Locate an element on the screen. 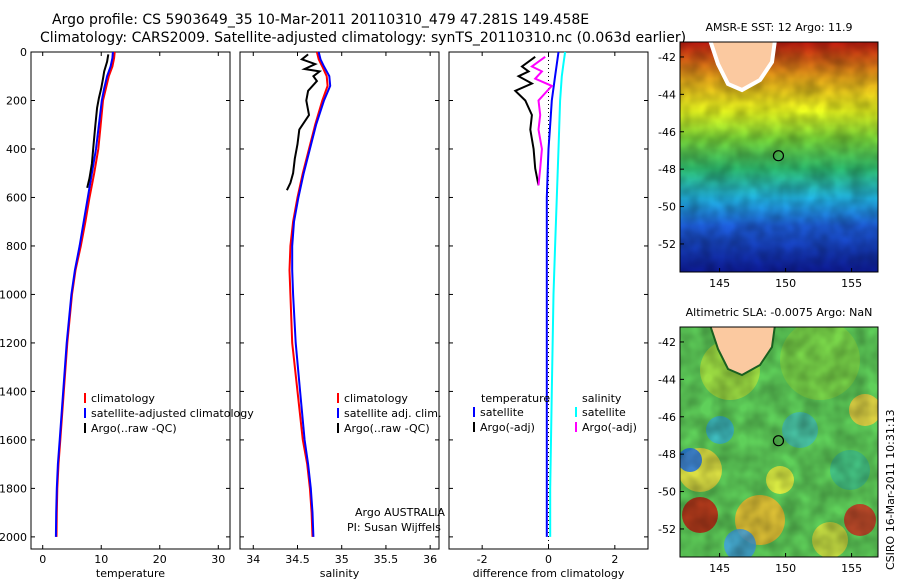 Image resolution: width=900 pixels, height=580 pixels. y-tick-label: 600 is located at coordinates (16, 197).